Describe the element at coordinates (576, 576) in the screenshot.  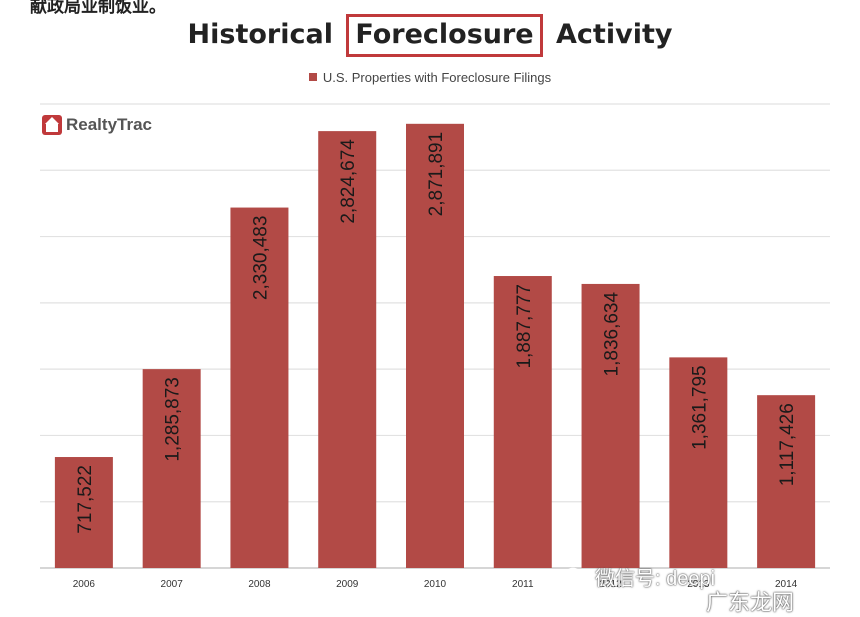
I see `wechat-icon` at that location.